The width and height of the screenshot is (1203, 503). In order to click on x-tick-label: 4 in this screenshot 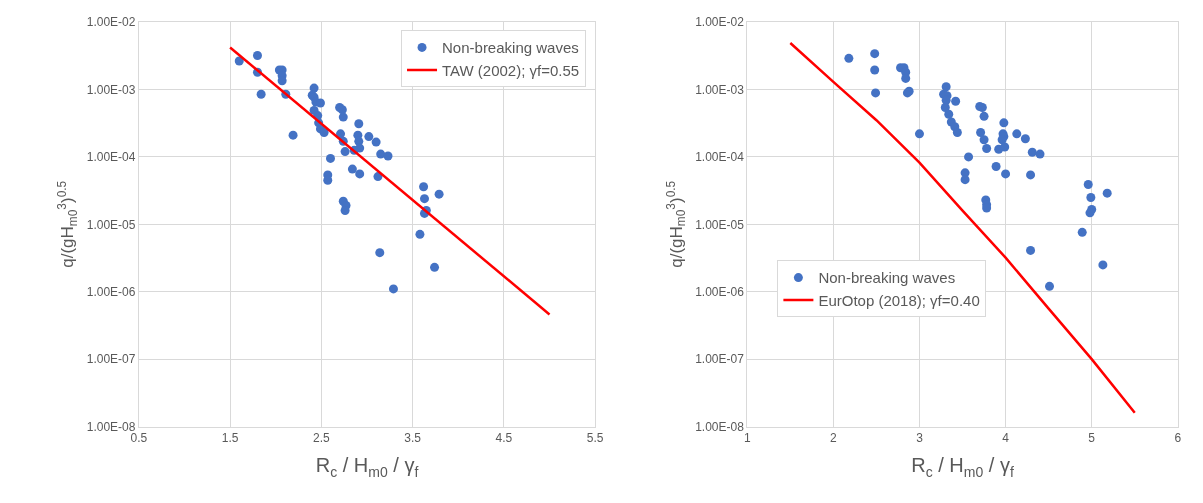, I will do `click(1006, 437)`.